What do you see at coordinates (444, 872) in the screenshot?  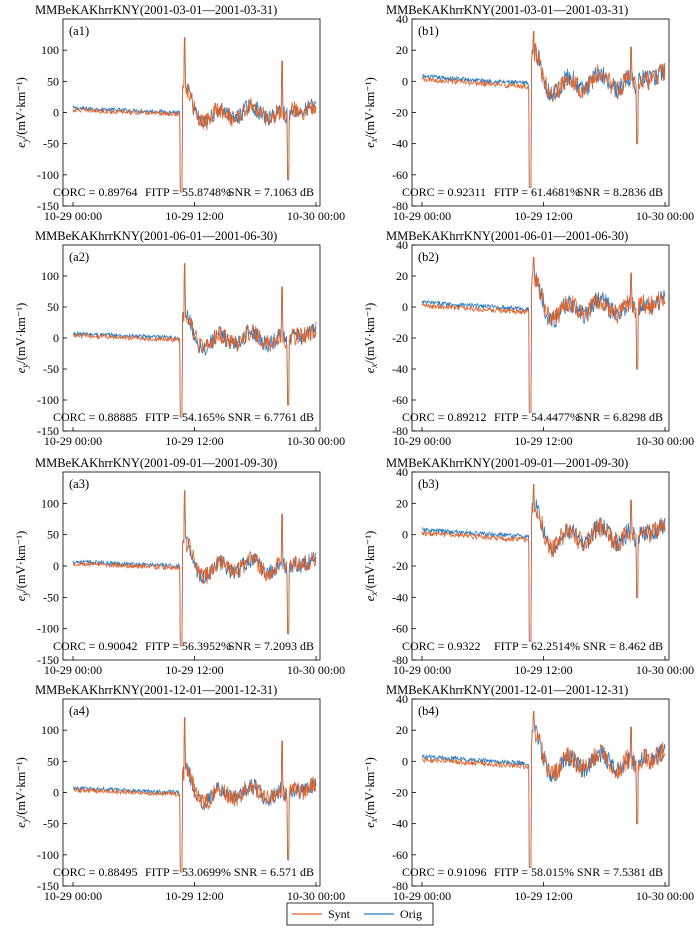 I see `stat-corc: CORC = 0.91096` at bounding box center [444, 872].